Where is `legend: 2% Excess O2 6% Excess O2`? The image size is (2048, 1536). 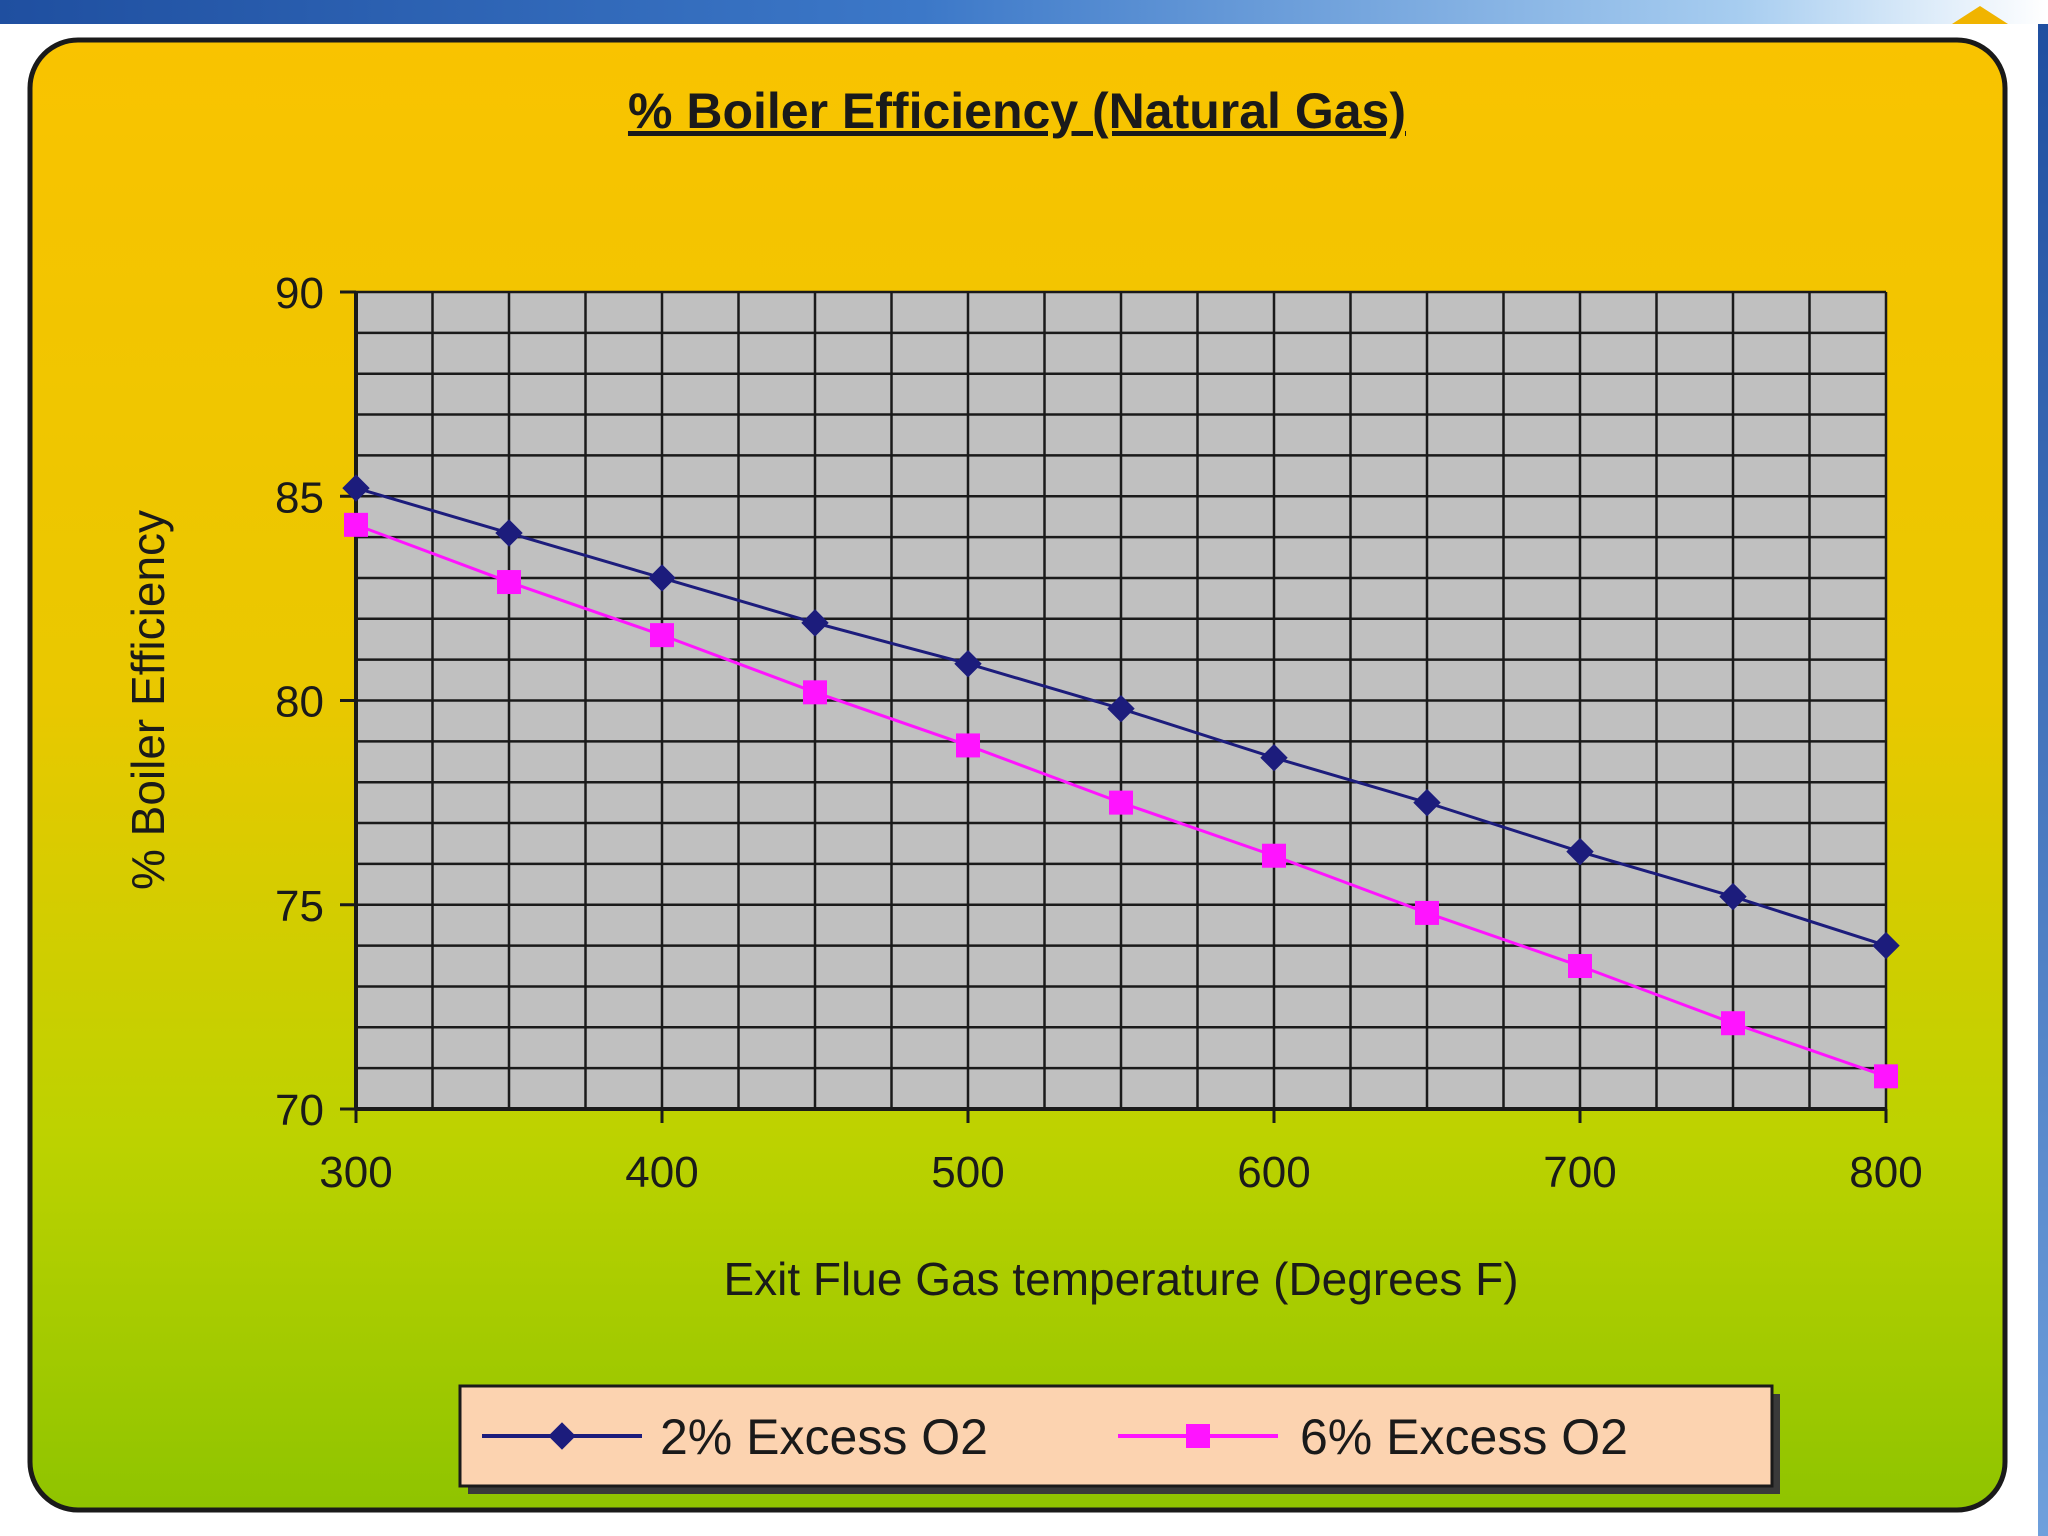
legend: 2% Excess O2 6% Excess O2 is located at coordinates (1119, 1439).